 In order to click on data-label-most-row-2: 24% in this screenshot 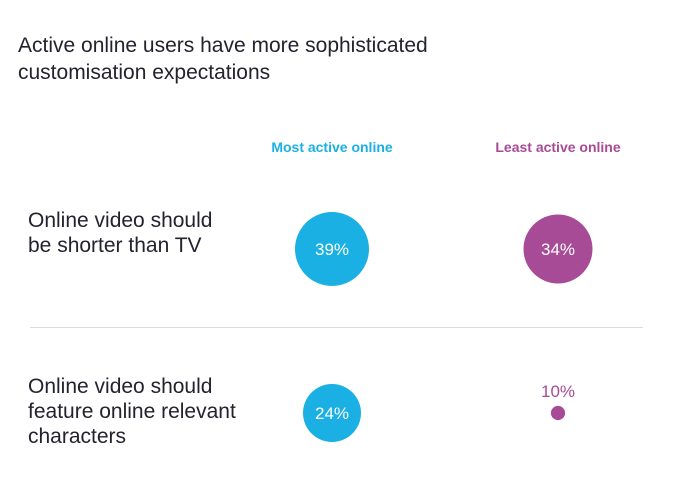, I will do `click(332, 413)`.